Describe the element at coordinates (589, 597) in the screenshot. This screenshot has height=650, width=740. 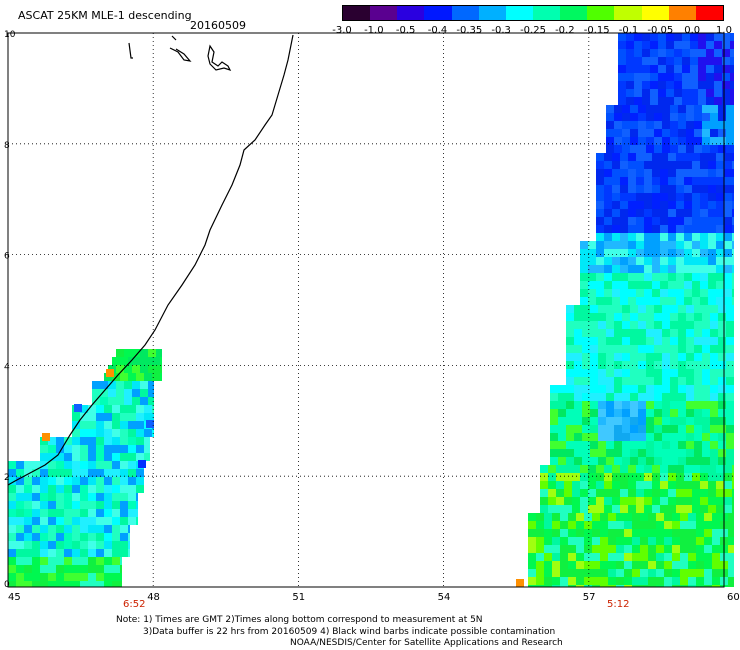
I see `x-tick-label: 57` at that location.